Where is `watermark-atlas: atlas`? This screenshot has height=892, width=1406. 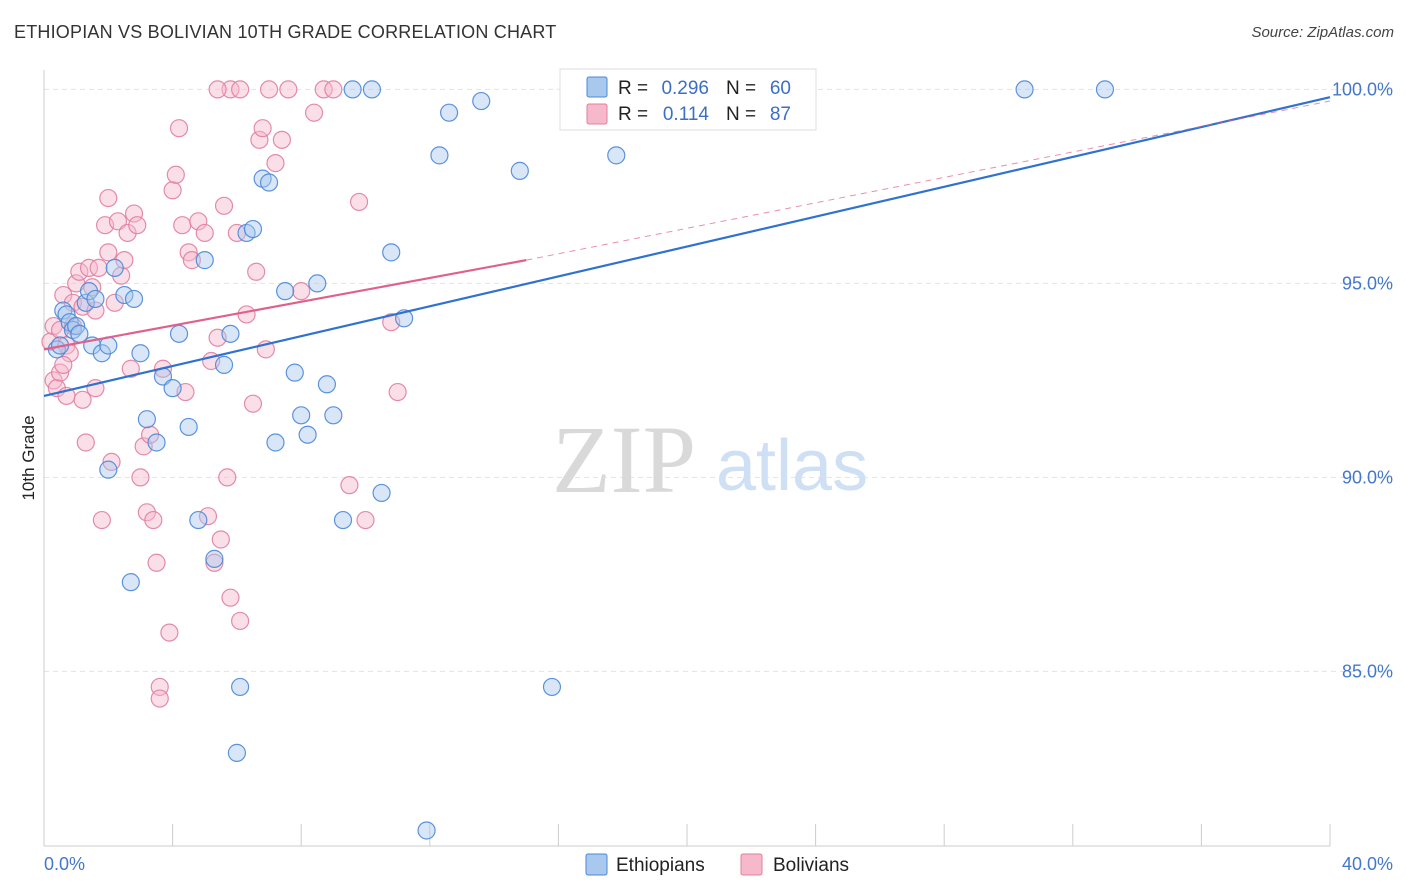
watermark-atlas: atlas is located at coordinates (792, 466).